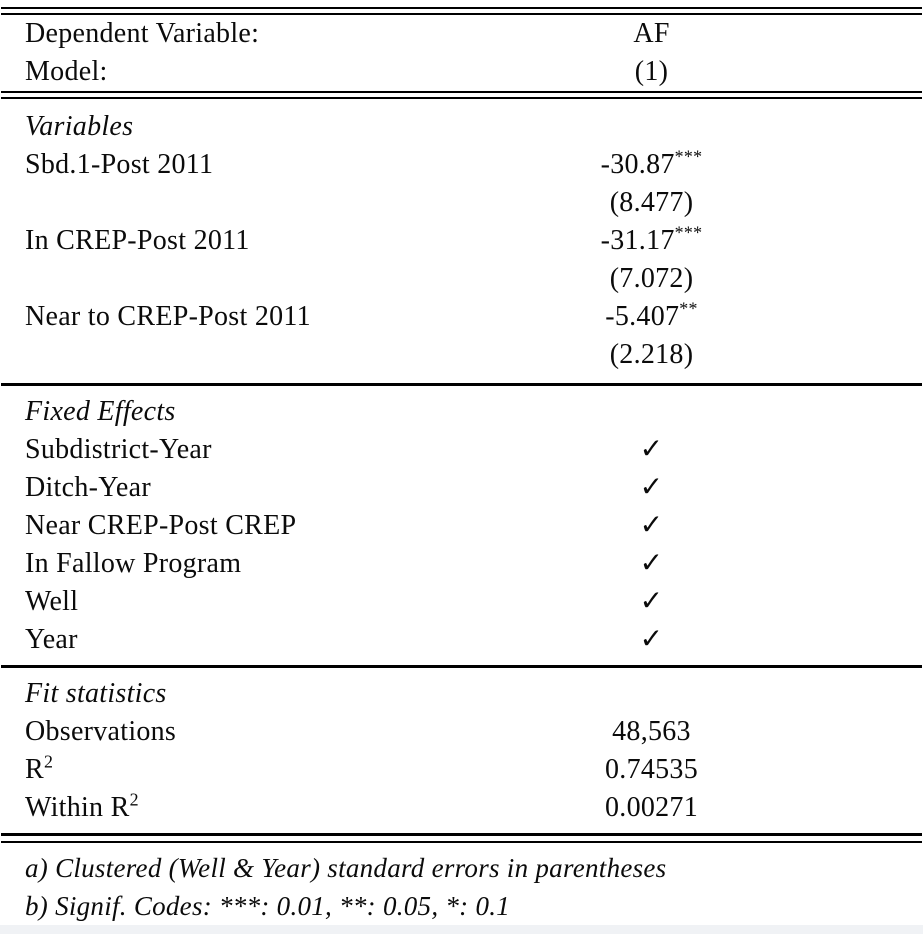 The height and width of the screenshot is (934, 923). Describe the element at coordinates (52, 601) in the screenshot. I see `fixed-effect-label: Well` at that location.